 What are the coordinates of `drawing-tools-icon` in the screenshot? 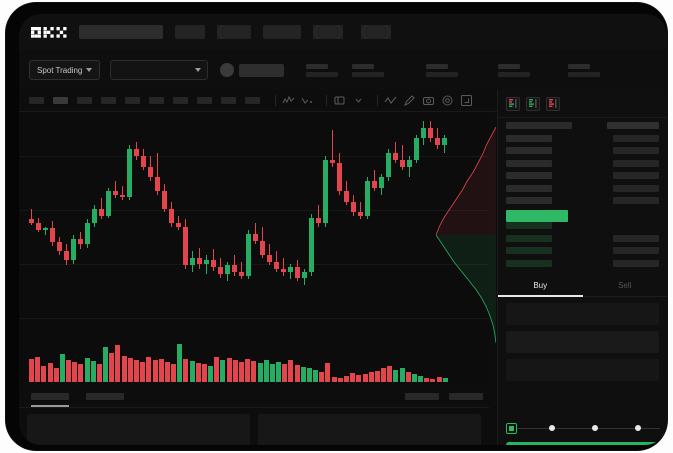 It's located at (409, 100).